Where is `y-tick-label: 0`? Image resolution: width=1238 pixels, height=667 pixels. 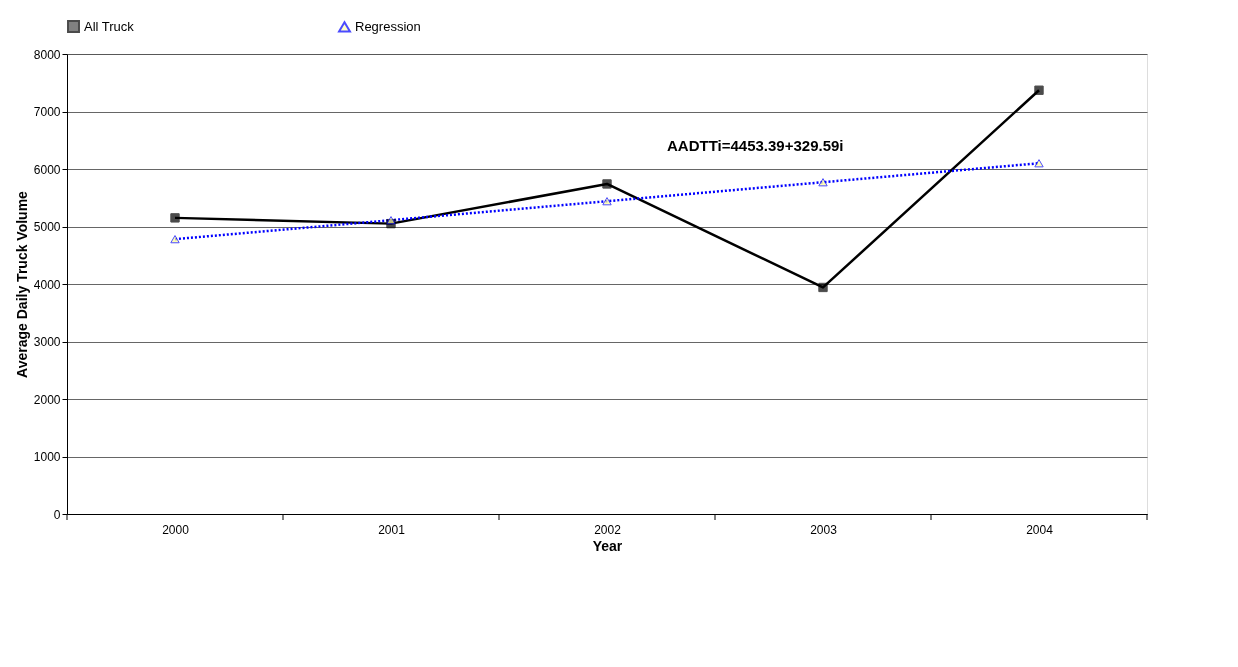 y-tick-label: 0 is located at coordinates (57, 514).